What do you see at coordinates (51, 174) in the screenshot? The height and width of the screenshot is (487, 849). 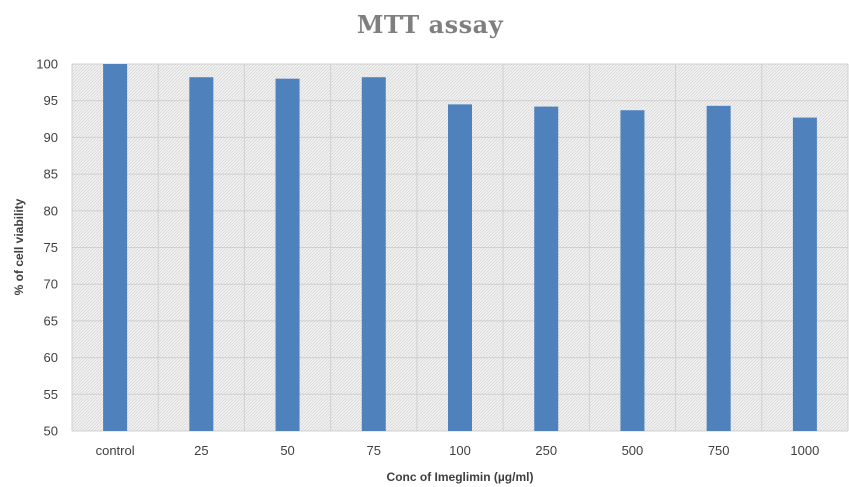 I see `y-tick-label: 85` at bounding box center [51, 174].